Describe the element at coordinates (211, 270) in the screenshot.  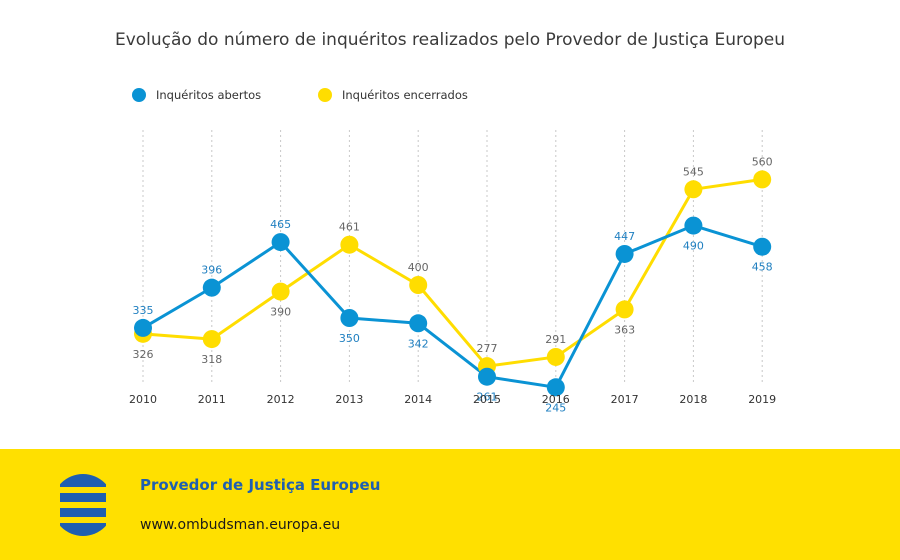
I see `data-label-abertos-2011: 396` at that location.